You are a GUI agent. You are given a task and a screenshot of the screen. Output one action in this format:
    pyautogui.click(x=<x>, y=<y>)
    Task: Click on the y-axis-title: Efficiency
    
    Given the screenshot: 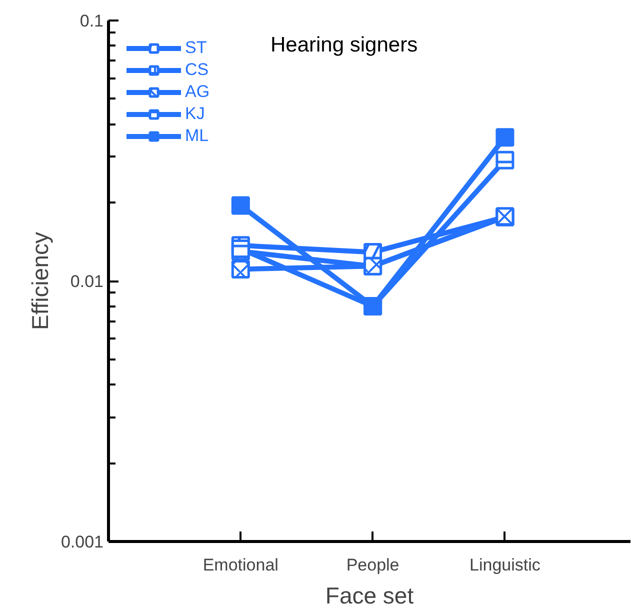 What is the action you would take?
    pyautogui.click(x=39, y=280)
    